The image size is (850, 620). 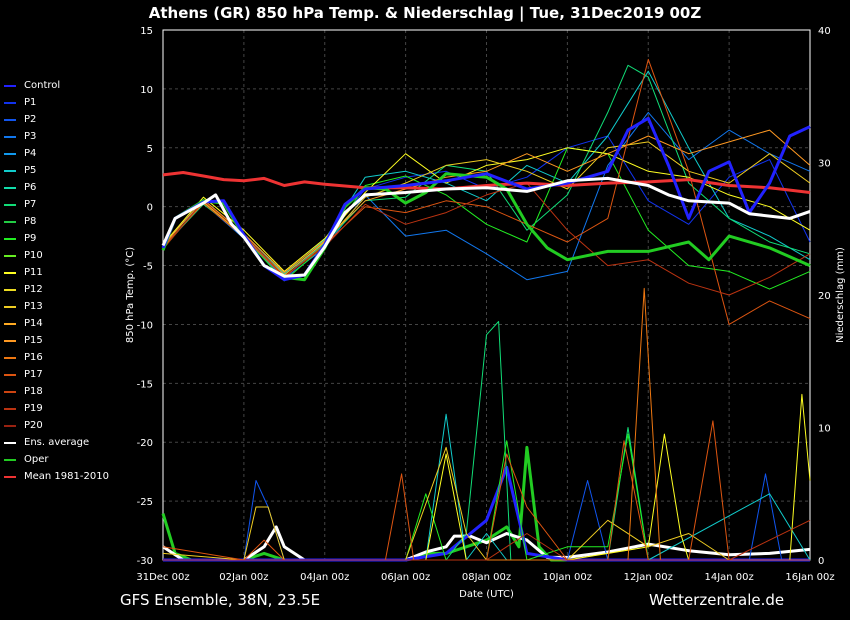 I want to click on legend-item: P14, so click(x=56, y=323).